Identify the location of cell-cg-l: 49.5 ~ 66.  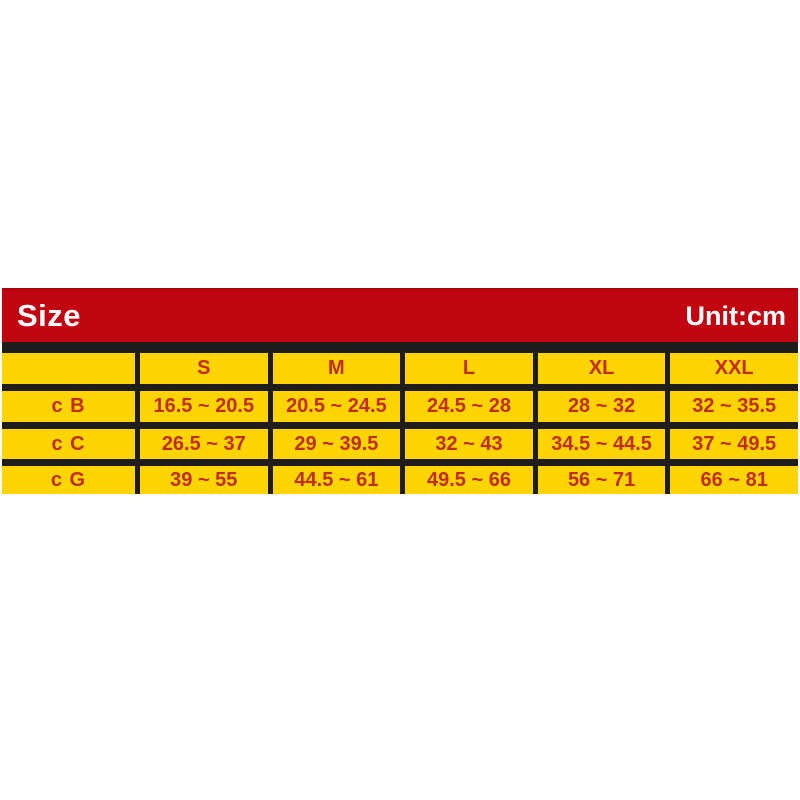
(469, 480).